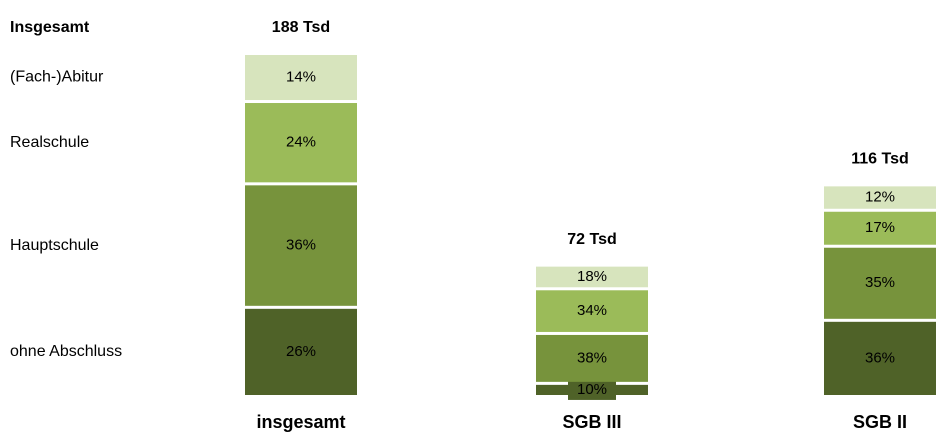 This screenshot has width=936, height=436. I want to click on total-label: 116 Tsd, so click(880, 159).